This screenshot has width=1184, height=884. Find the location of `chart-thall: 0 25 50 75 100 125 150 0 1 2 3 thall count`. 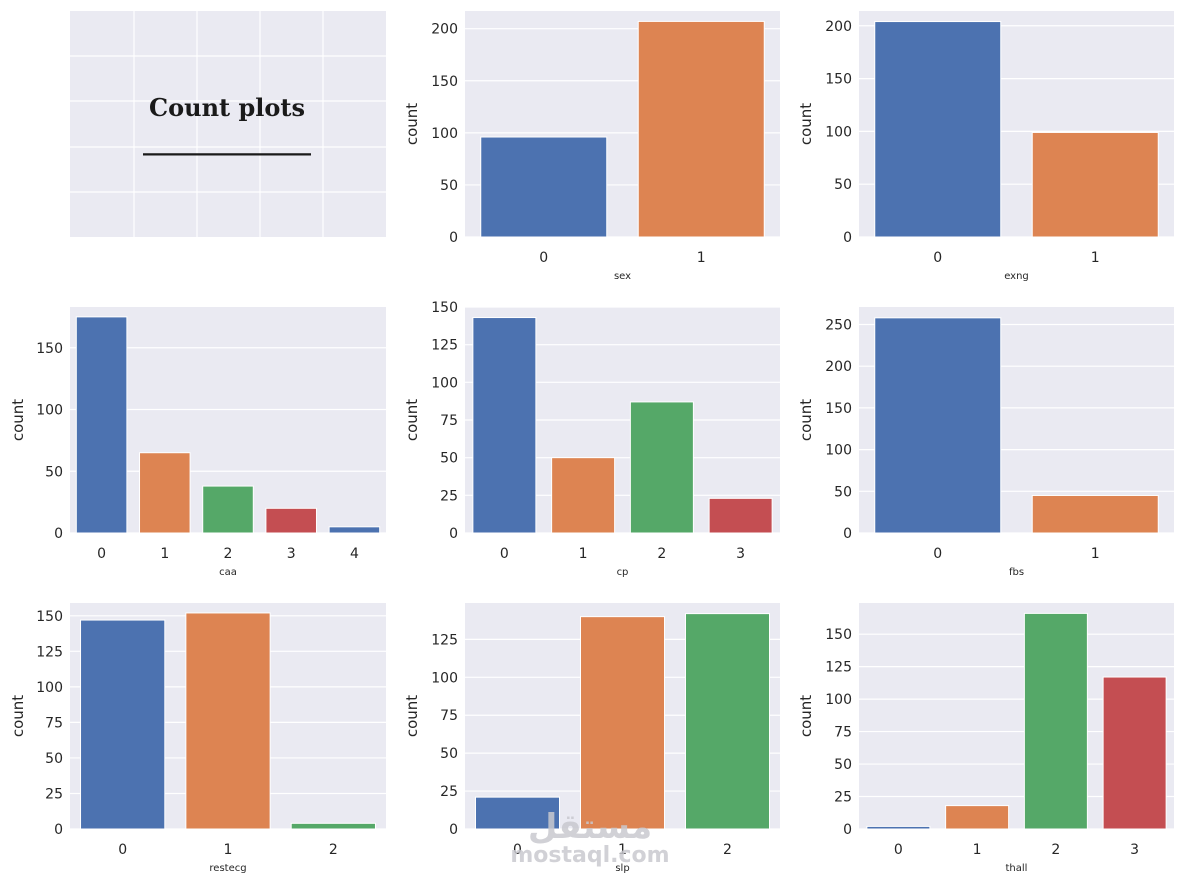

chart-thall: 0 25 50 75 100 125 150 0 1 2 3 thall count is located at coordinates (985, 738).